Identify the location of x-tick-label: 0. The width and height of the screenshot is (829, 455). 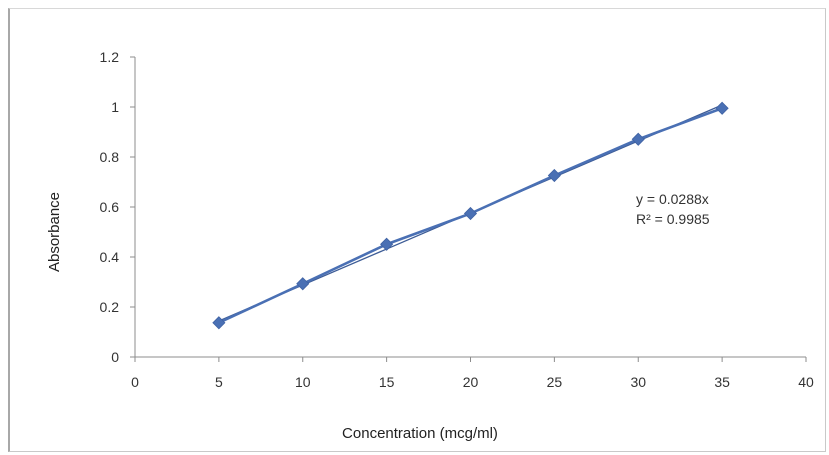
(135, 382).